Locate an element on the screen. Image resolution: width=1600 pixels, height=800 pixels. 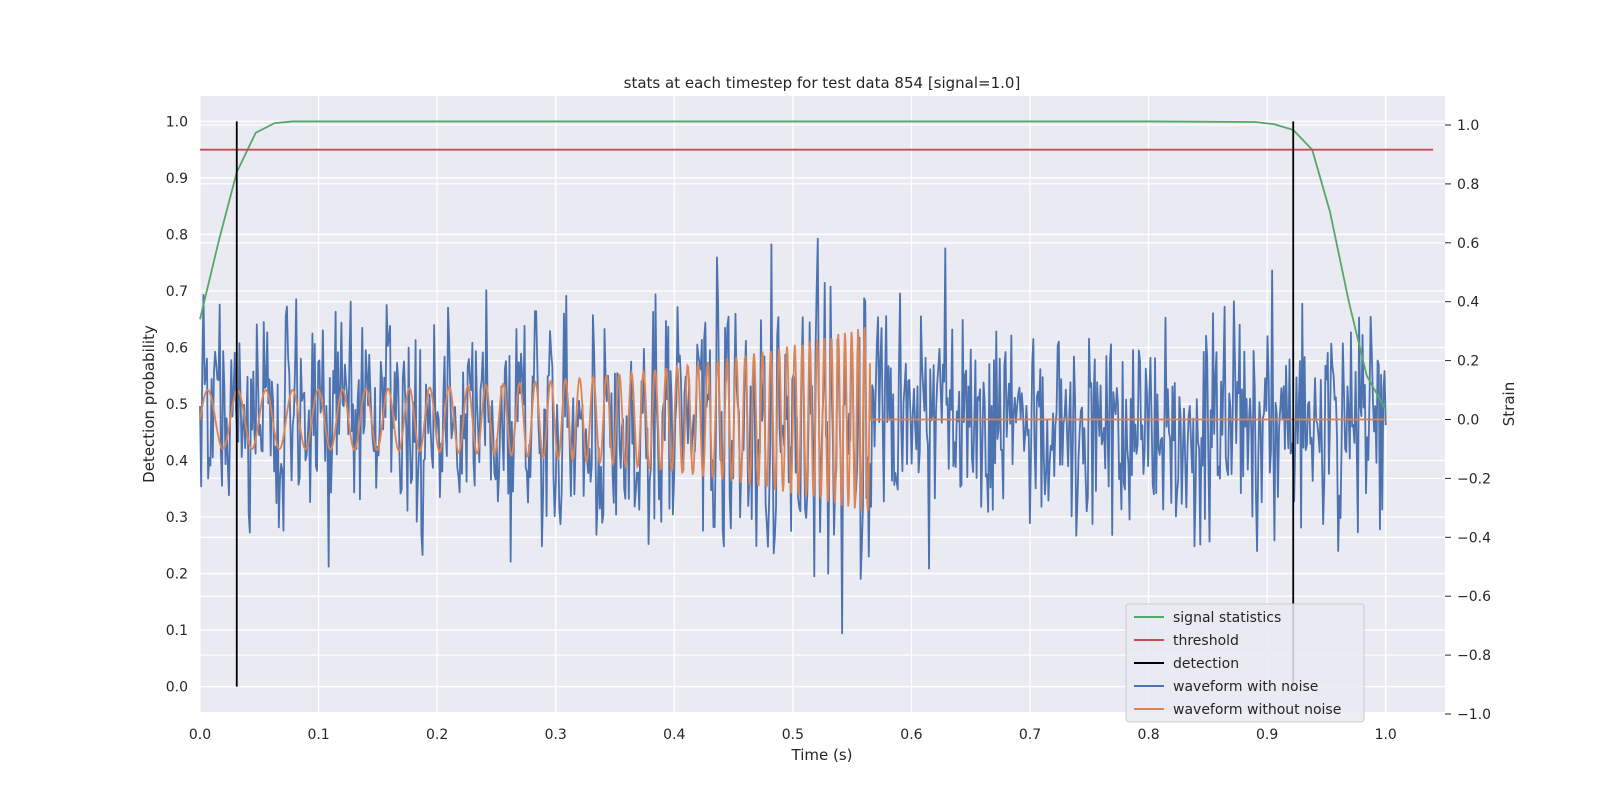
x-tick-label-6: 0.6 is located at coordinates (911, 735).